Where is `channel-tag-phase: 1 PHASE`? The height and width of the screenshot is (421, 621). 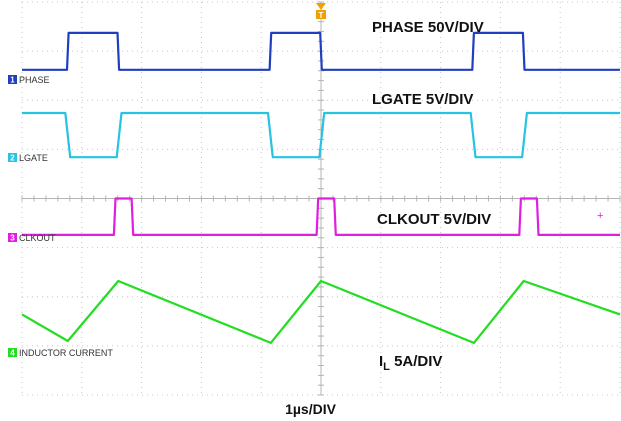
channel-tag-phase: 1 PHASE is located at coordinates (29, 80).